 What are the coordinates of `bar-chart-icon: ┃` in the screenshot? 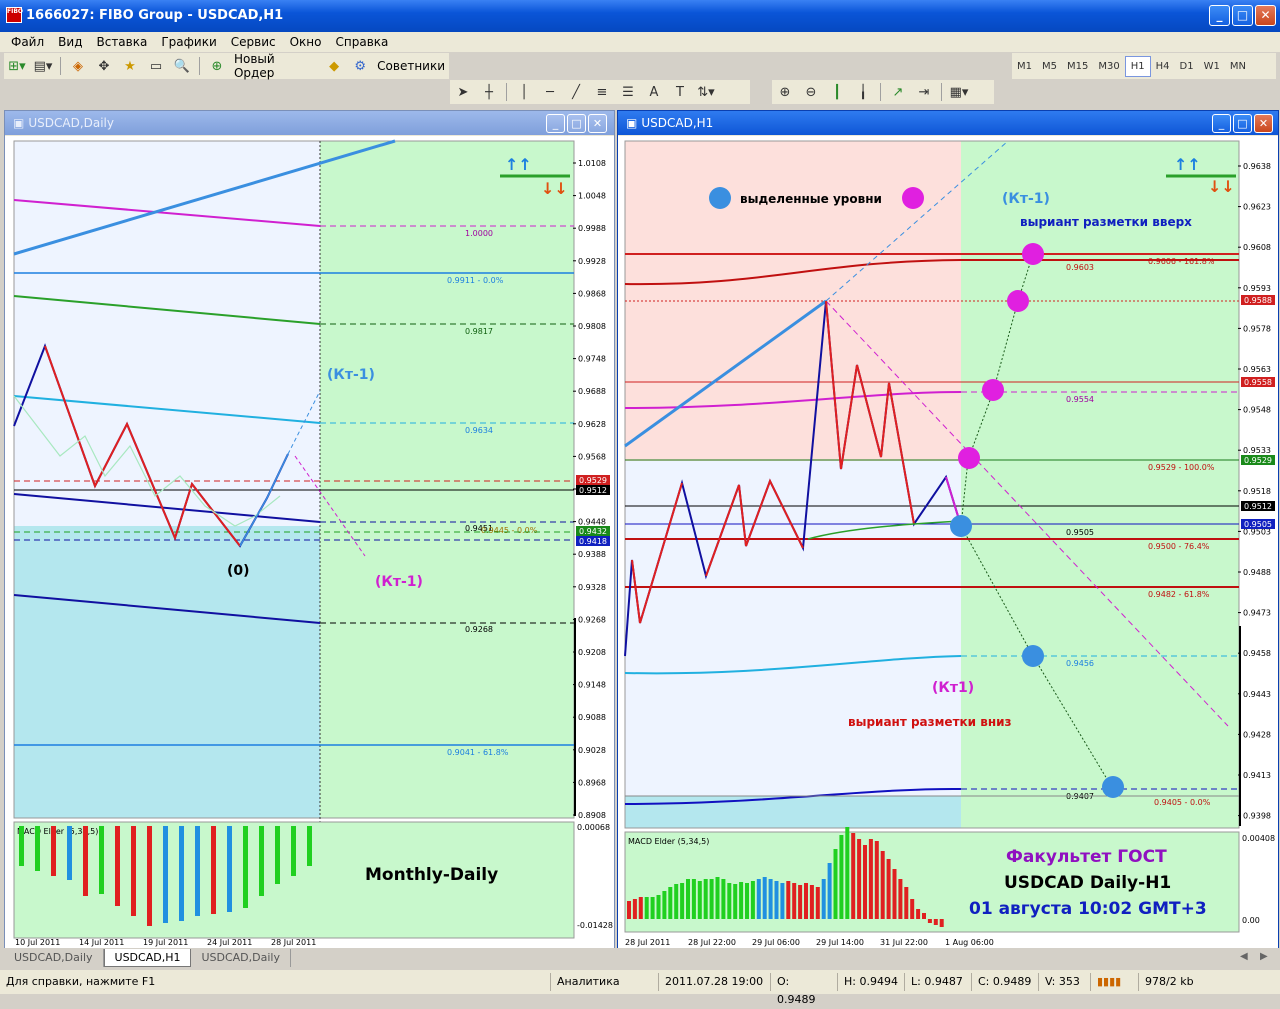 It's located at (837, 92).